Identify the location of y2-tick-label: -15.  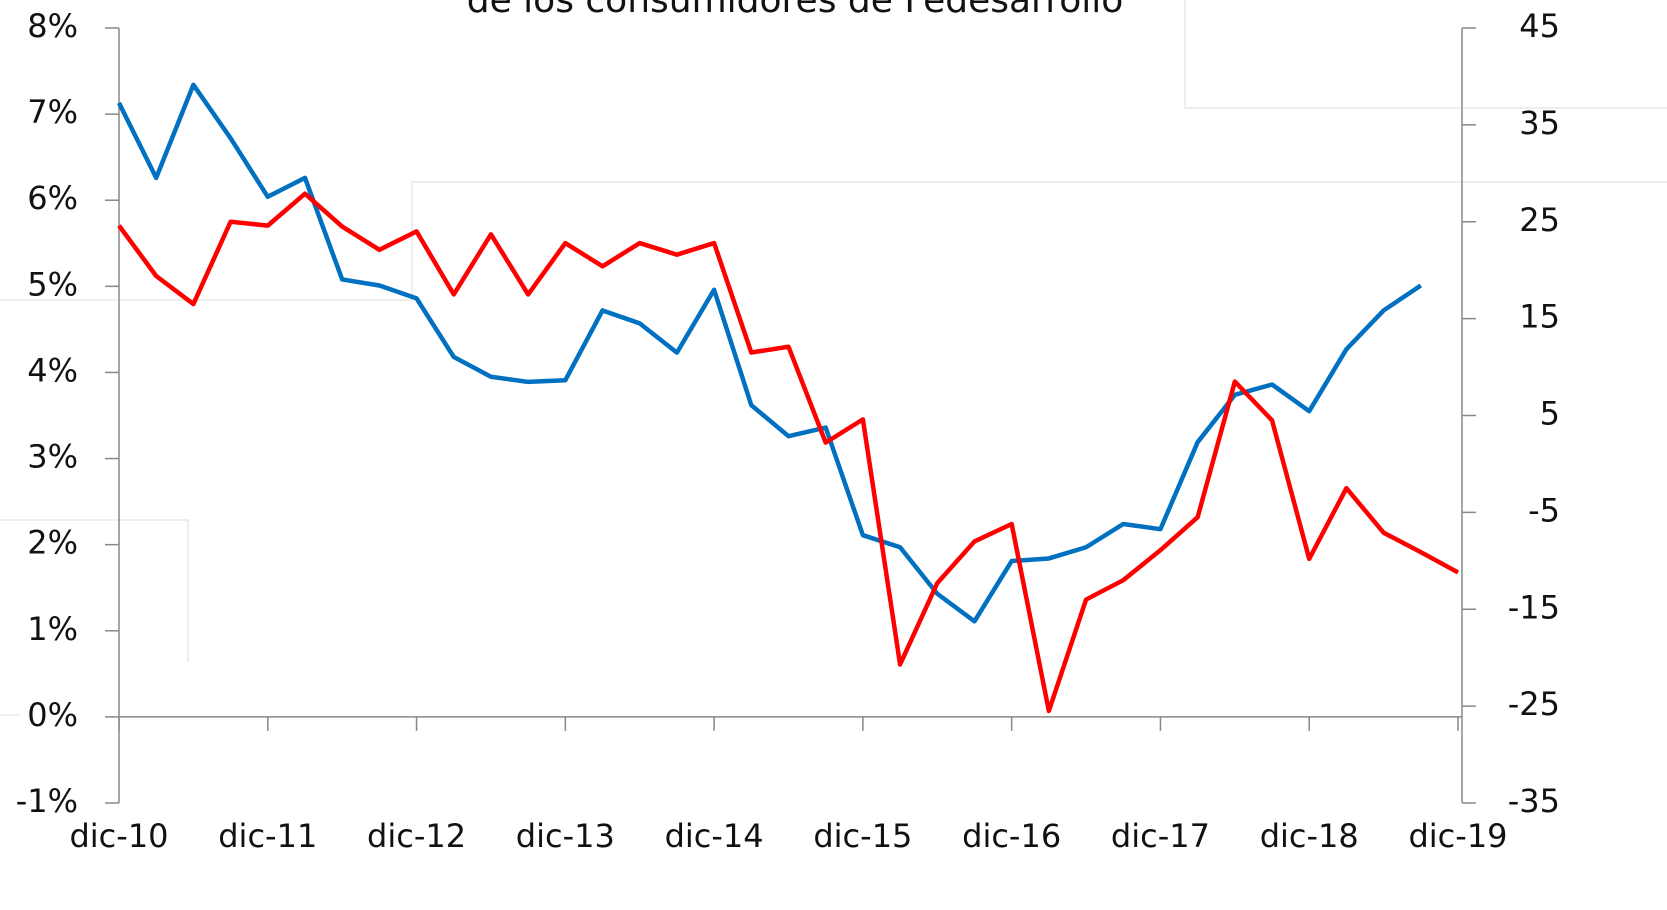
(1534, 607).